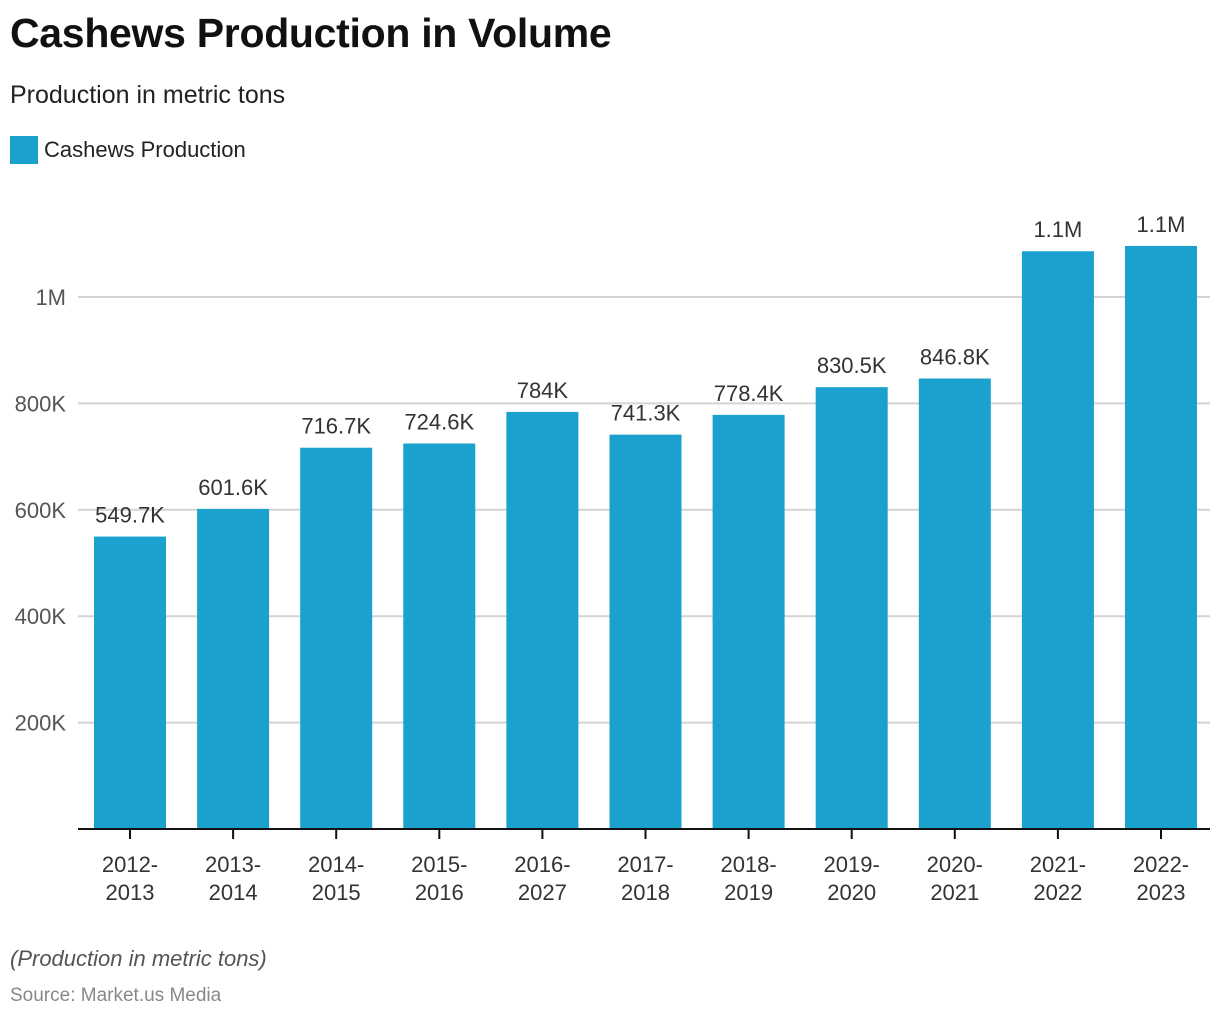 Image resolution: width=1220 pixels, height=1020 pixels. What do you see at coordinates (138, 958) in the screenshot?
I see `footnote: (Production in metric tons)` at bounding box center [138, 958].